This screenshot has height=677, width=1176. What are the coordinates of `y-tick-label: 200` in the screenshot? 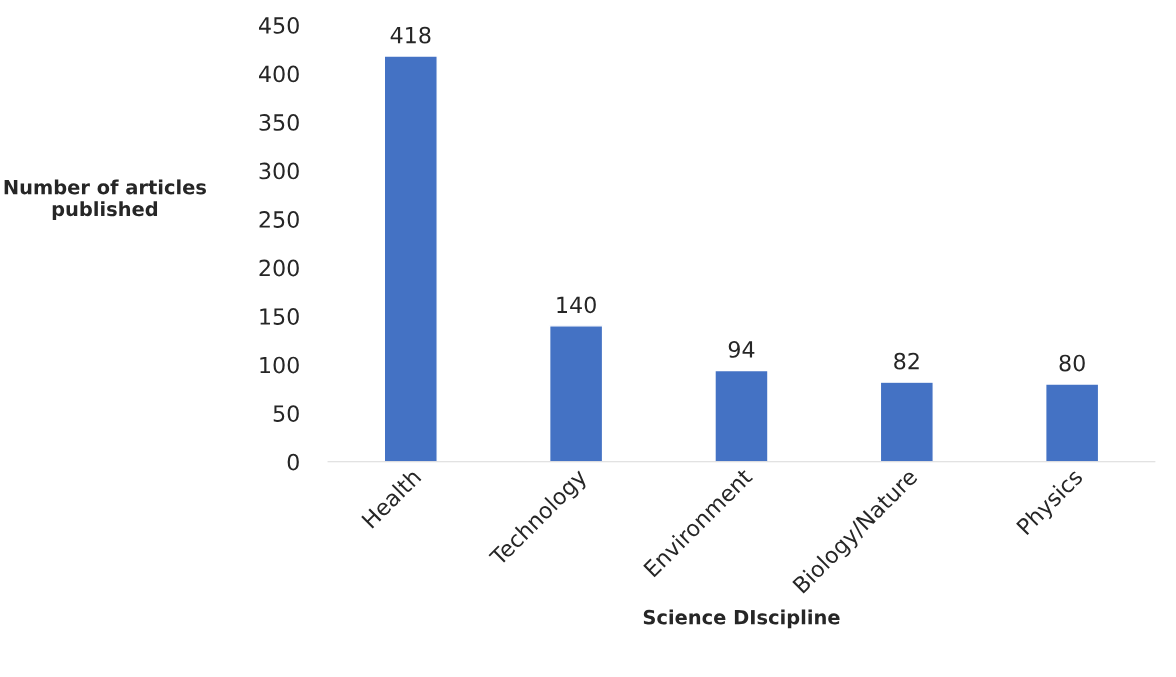 It's located at (279, 268).